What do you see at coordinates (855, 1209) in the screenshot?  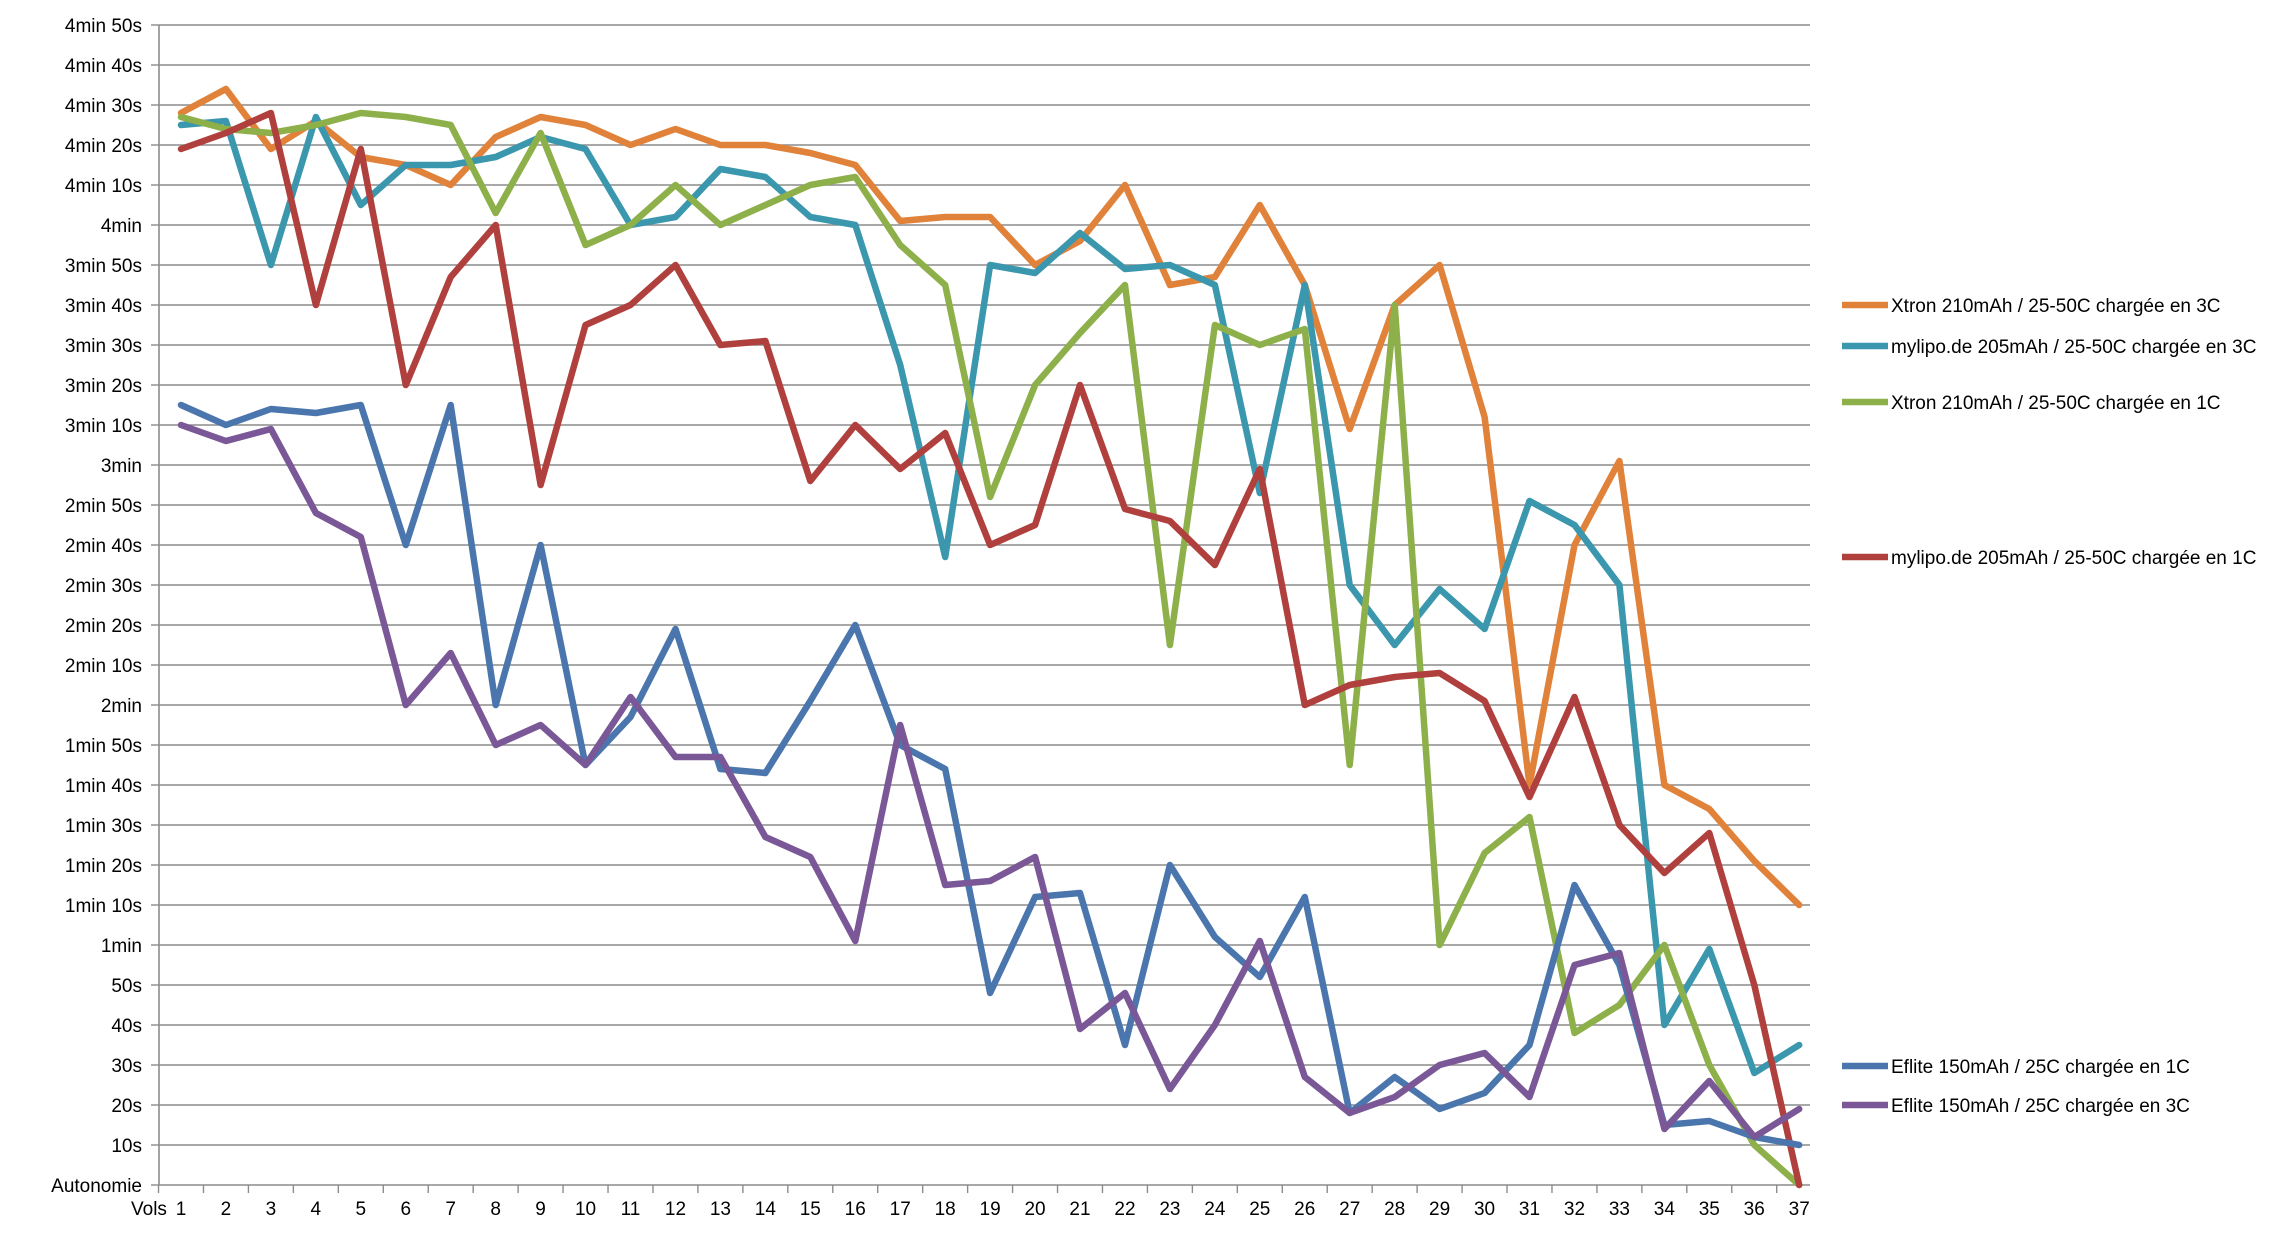 I see `x-tick-label: 16` at bounding box center [855, 1209].